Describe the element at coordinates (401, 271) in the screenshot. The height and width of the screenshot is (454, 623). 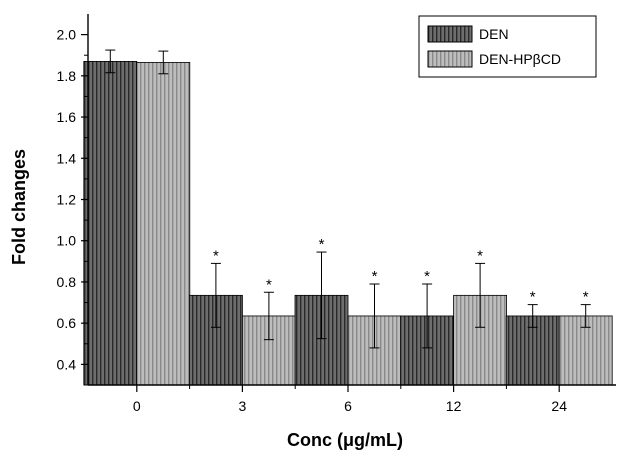
I see `significance-markers: * * * * * * * *` at that location.